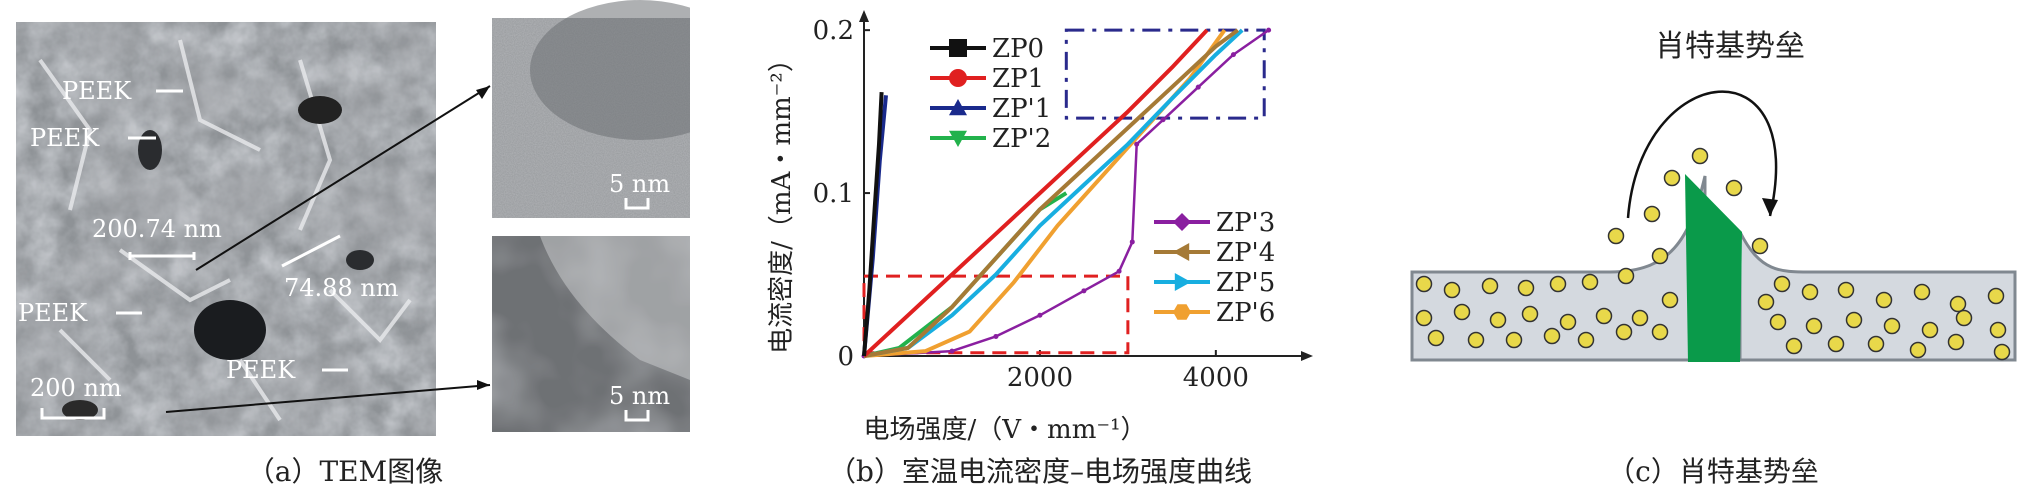 The height and width of the screenshot is (498, 2036). What do you see at coordinates (53, 313) in the screenshot?
I see `label-peek-3: PEEK` at bounding box center [53, 313].